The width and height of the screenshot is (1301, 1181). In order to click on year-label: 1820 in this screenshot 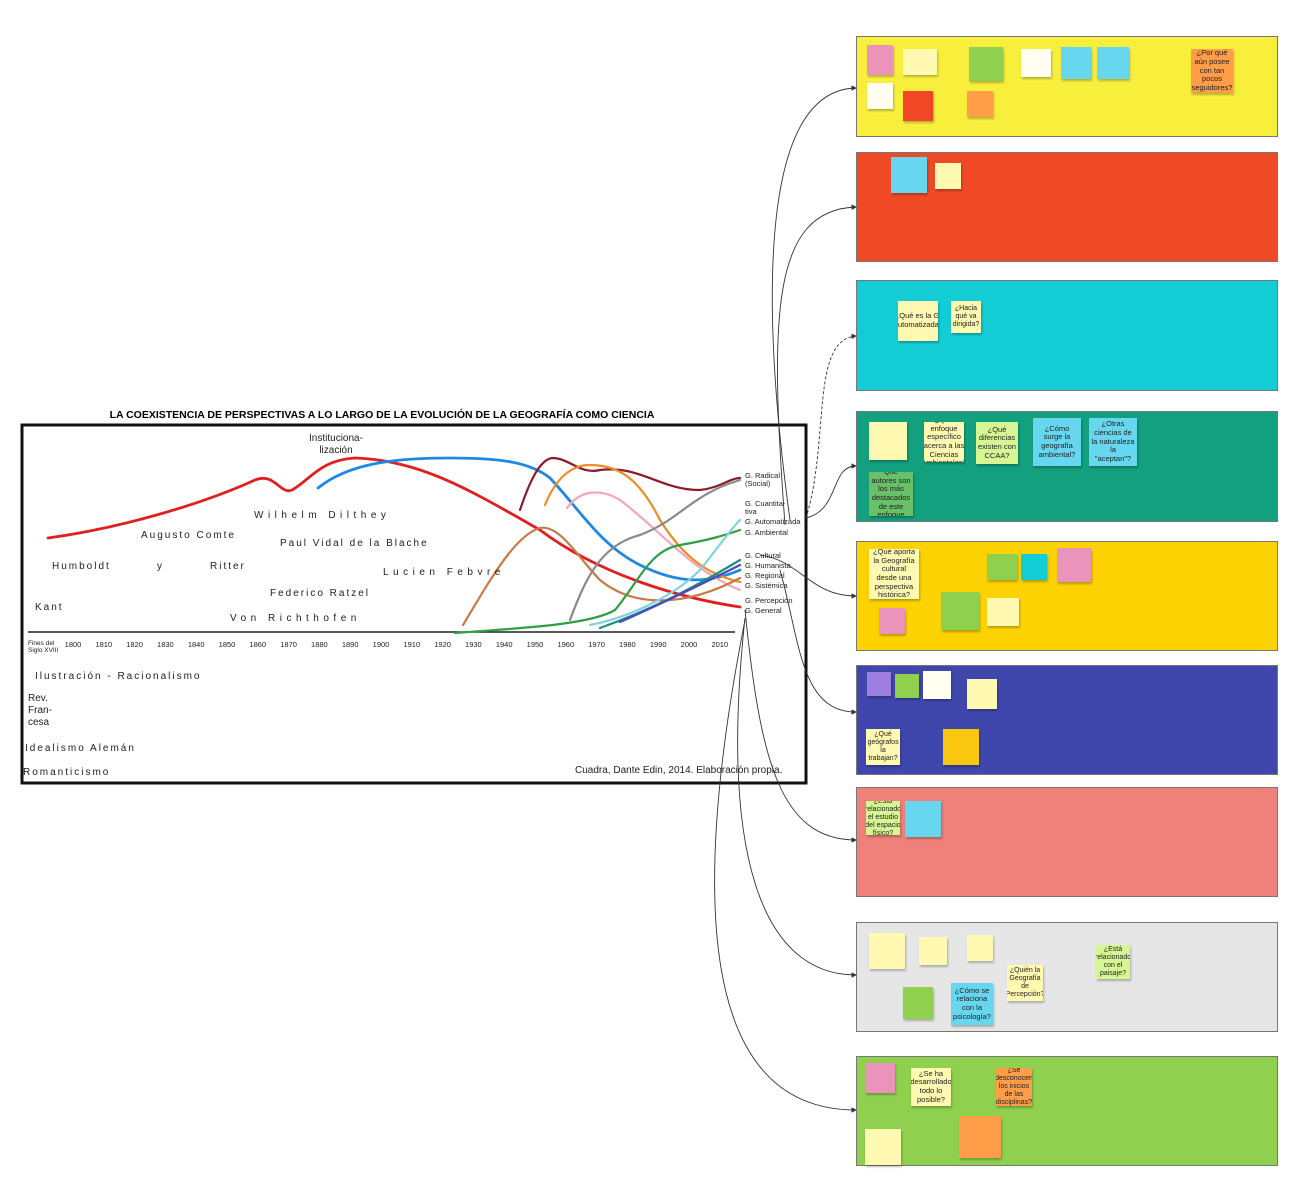, I will do `click(134, 644)`.